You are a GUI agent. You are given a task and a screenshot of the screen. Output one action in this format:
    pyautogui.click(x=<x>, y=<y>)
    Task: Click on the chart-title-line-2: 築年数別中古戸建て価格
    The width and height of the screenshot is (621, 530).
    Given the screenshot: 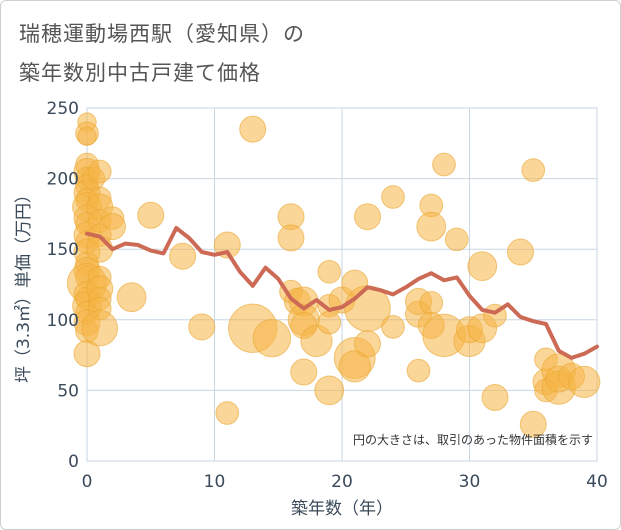 What is the action you would take?
    pyautogui.click(x=140, y=73)
    